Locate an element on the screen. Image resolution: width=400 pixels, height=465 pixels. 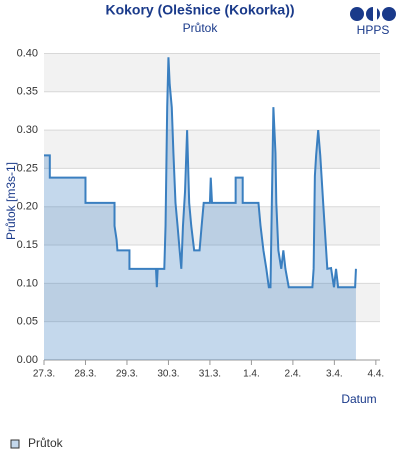
y-axis-title: Průtok [m3s-1] is located at coordinates (11, 201).